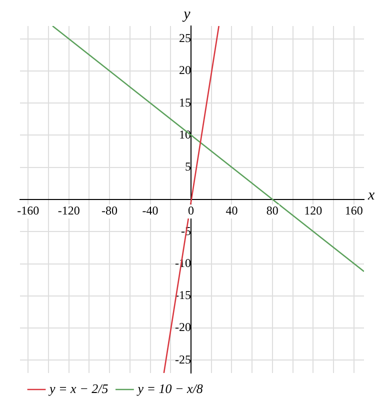  I want to click on x-tick-label: -120, so click(69, 211).